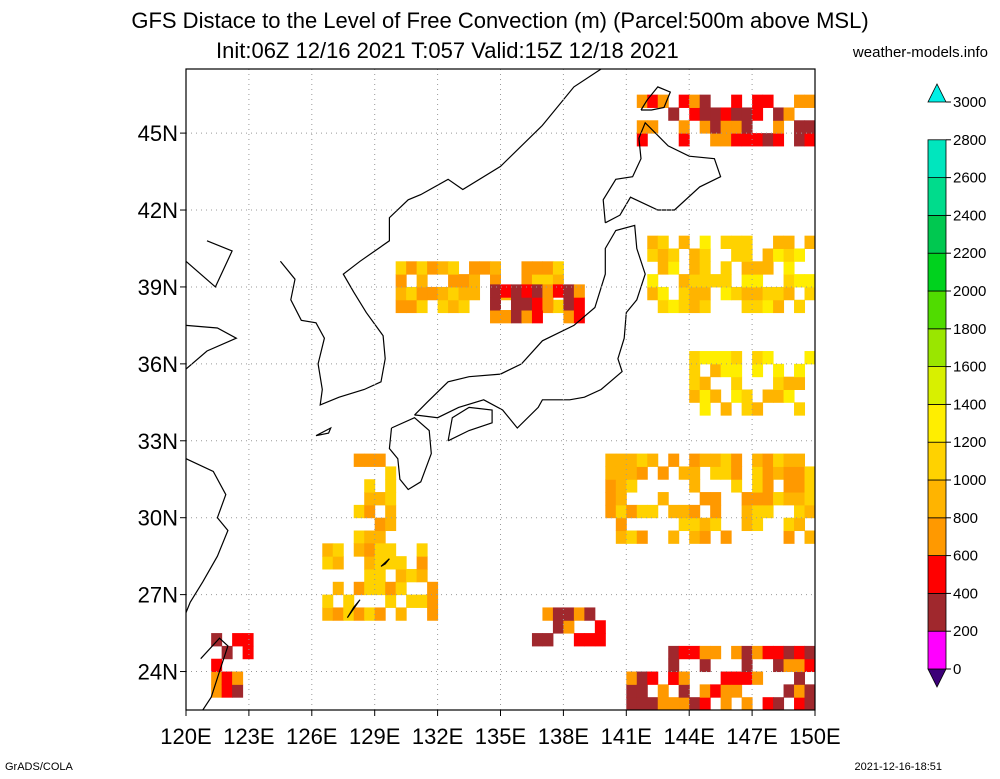 The width and height of the screenshot is (1000, 779). I want to click on credit-text: weather-models.info, so click(920, 52).